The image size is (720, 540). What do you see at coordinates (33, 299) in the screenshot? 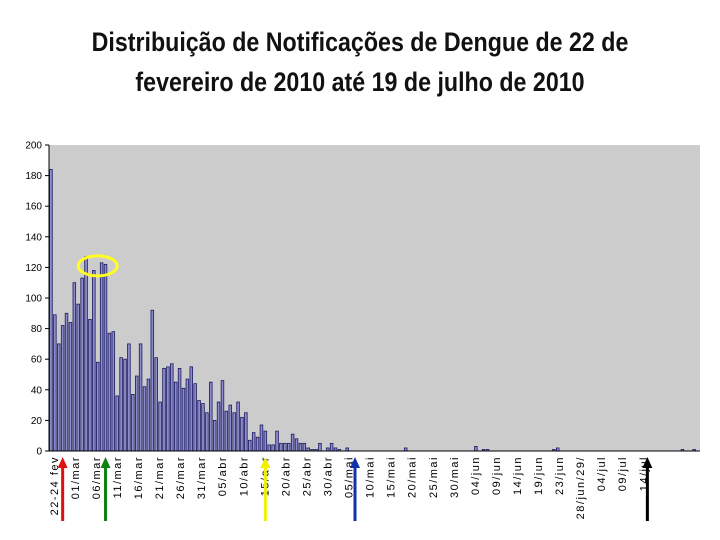
I see `y-tick-label-5: 100` at bounding box center [33, 299].